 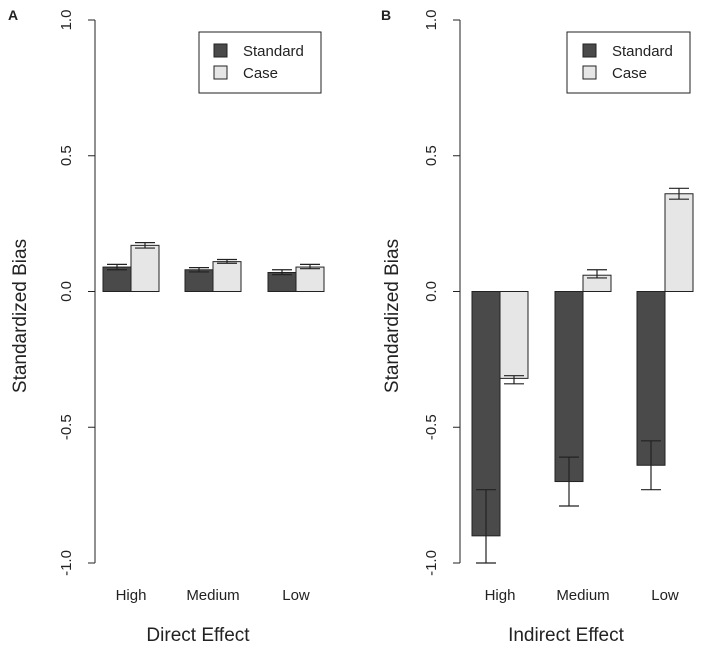 I want to click on panel-b-legend-swatch-case, so click(x=589, y=72).